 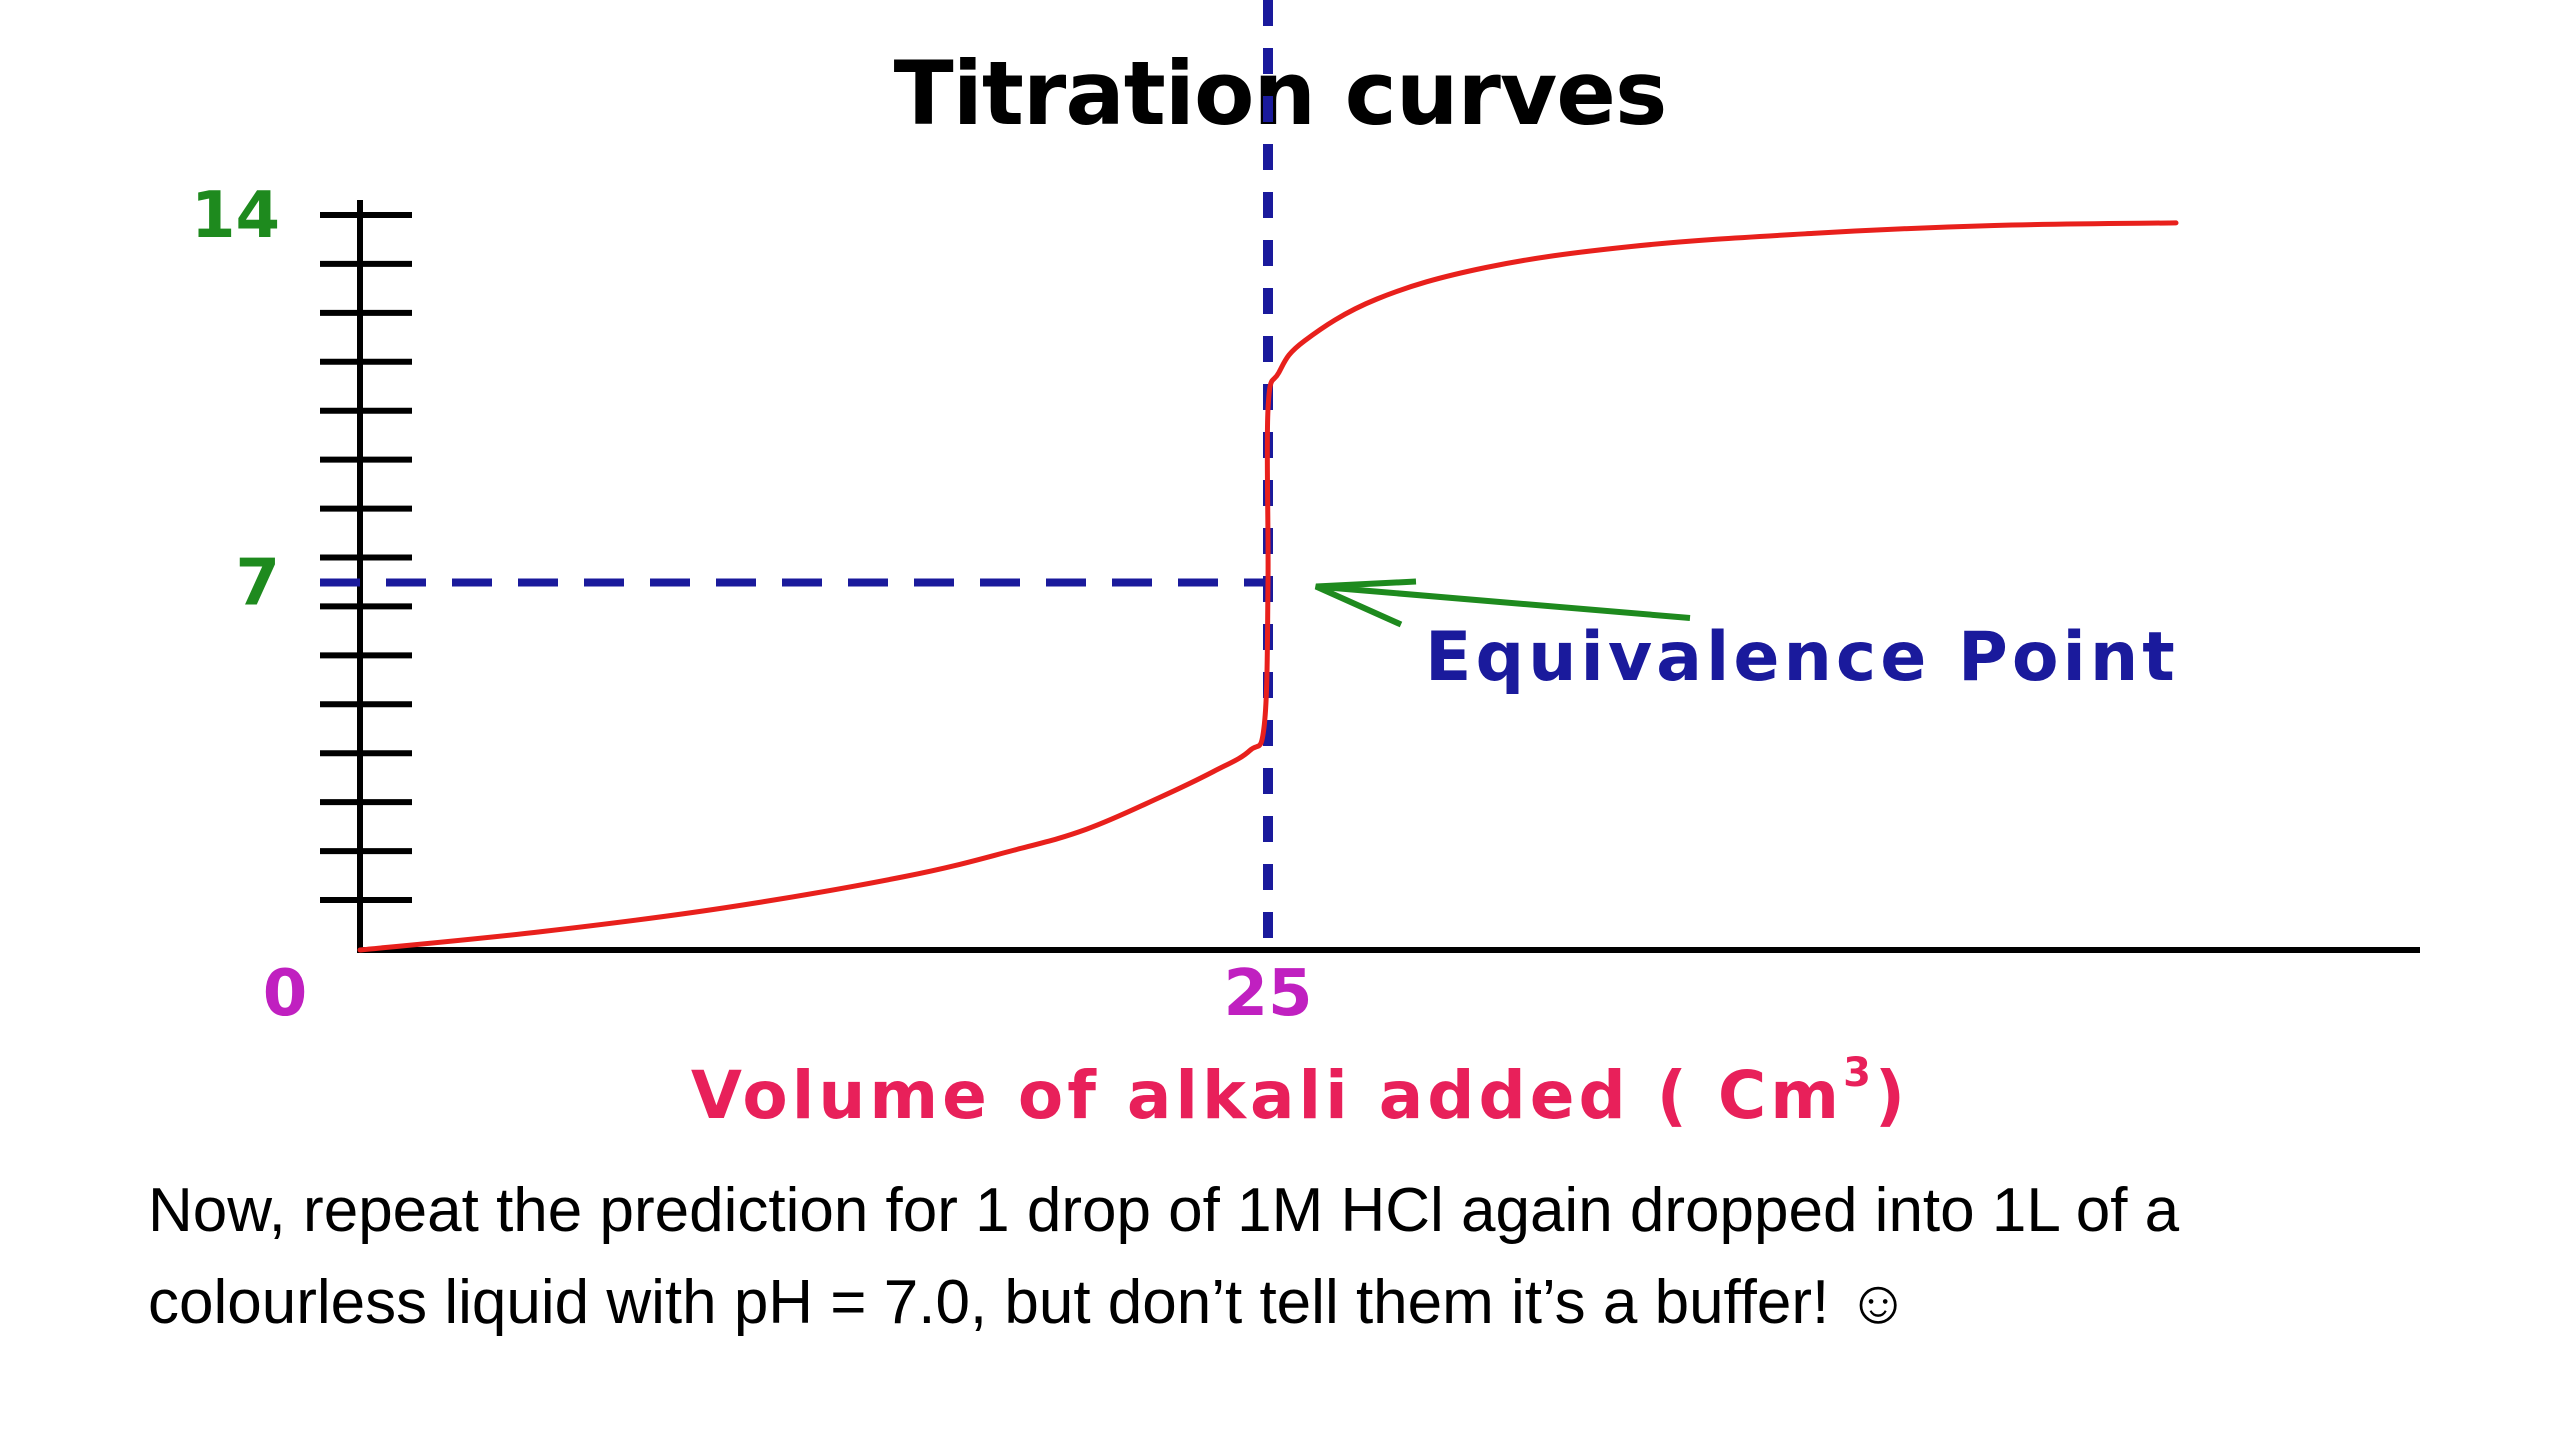 I want to click on annotation-arrow-shaft, so click(x=1503, y=602).